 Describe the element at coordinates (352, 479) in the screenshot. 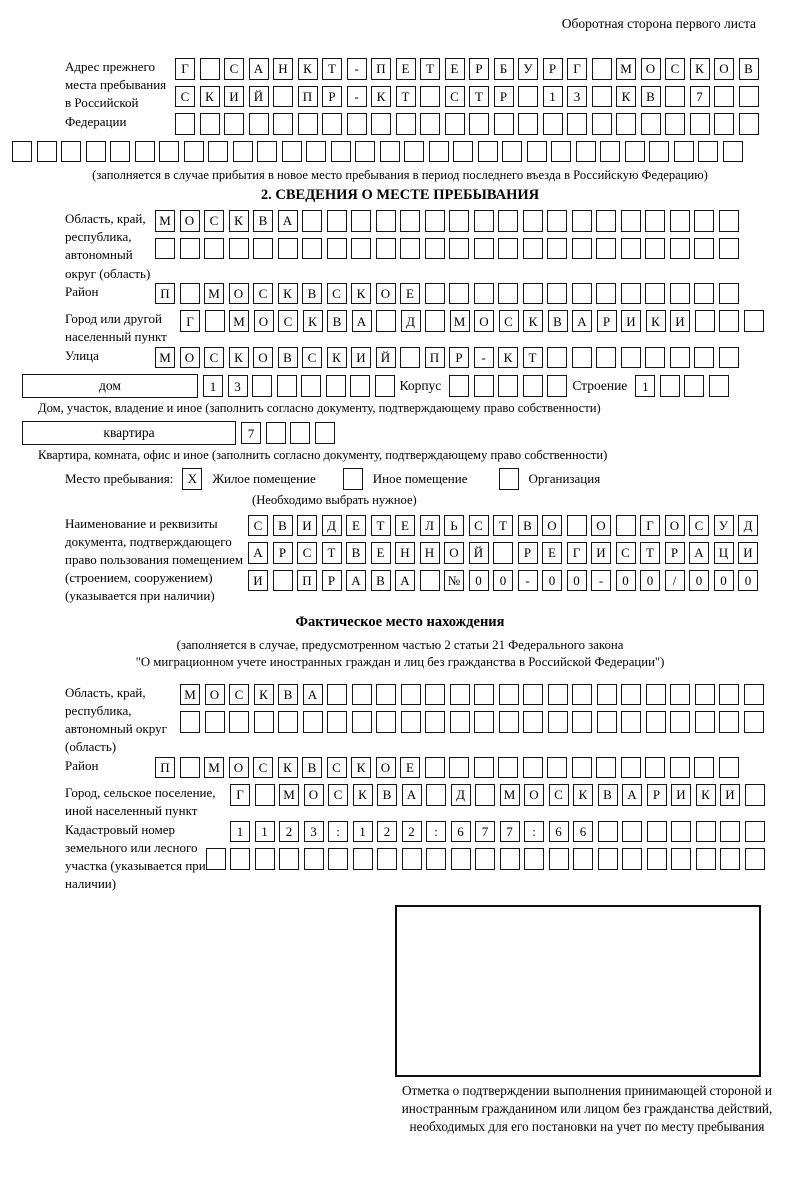

I see `checkbox-other-premises` at that location.